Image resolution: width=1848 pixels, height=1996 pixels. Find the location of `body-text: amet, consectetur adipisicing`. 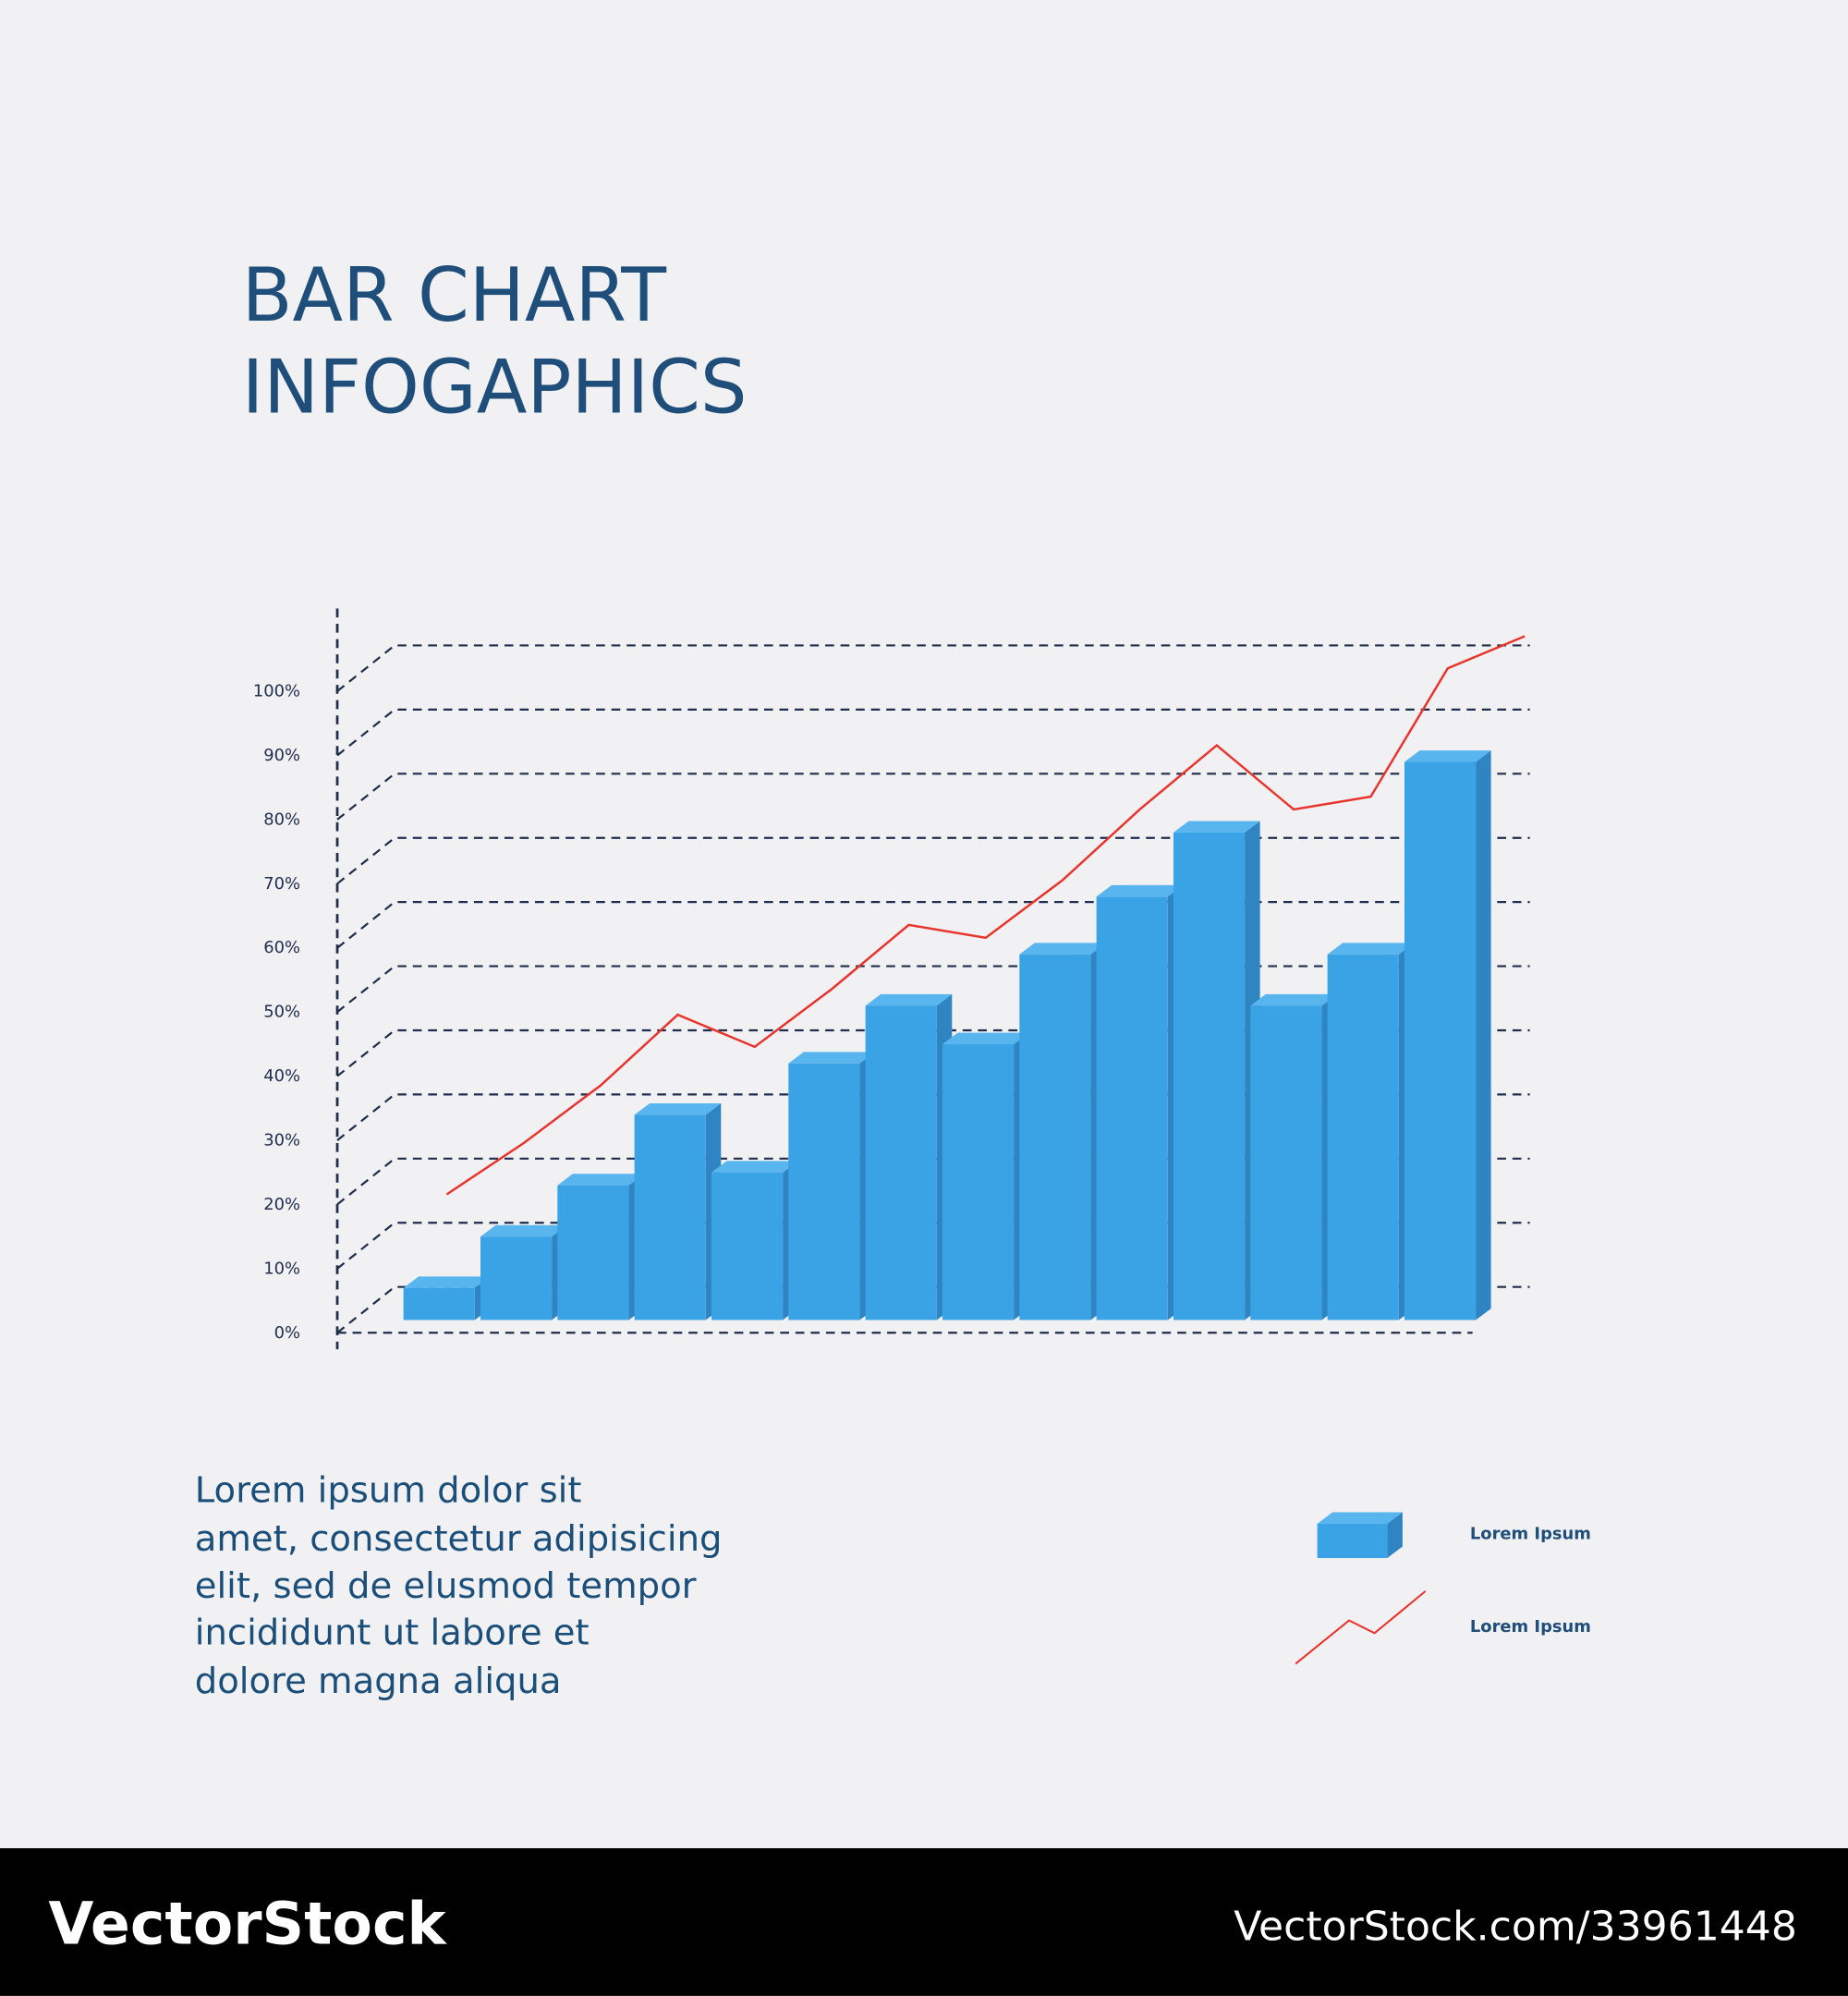

body-text: amet, consectetur adipisicing is located at coordinates (459, 1539).